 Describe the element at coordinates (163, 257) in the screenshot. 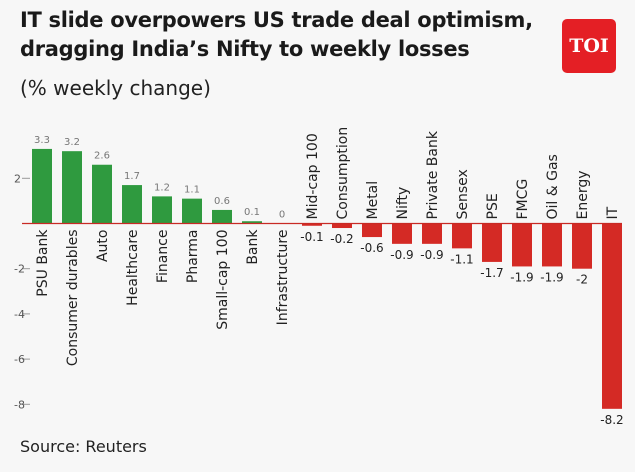

I see `category-label: Finance` at that location.